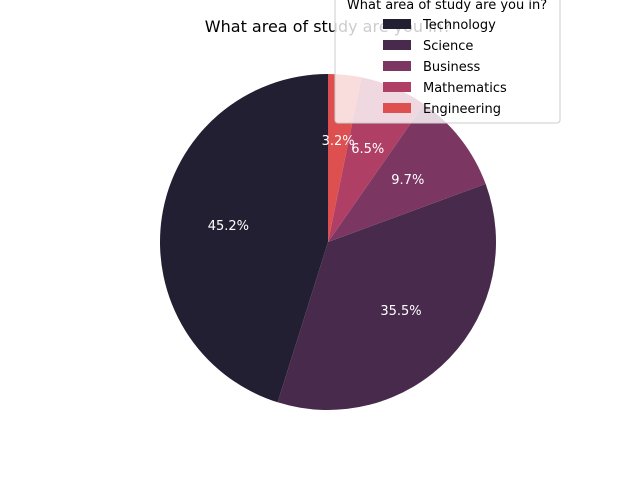  I want to click on legend-swatch-business, so click(397, 66).